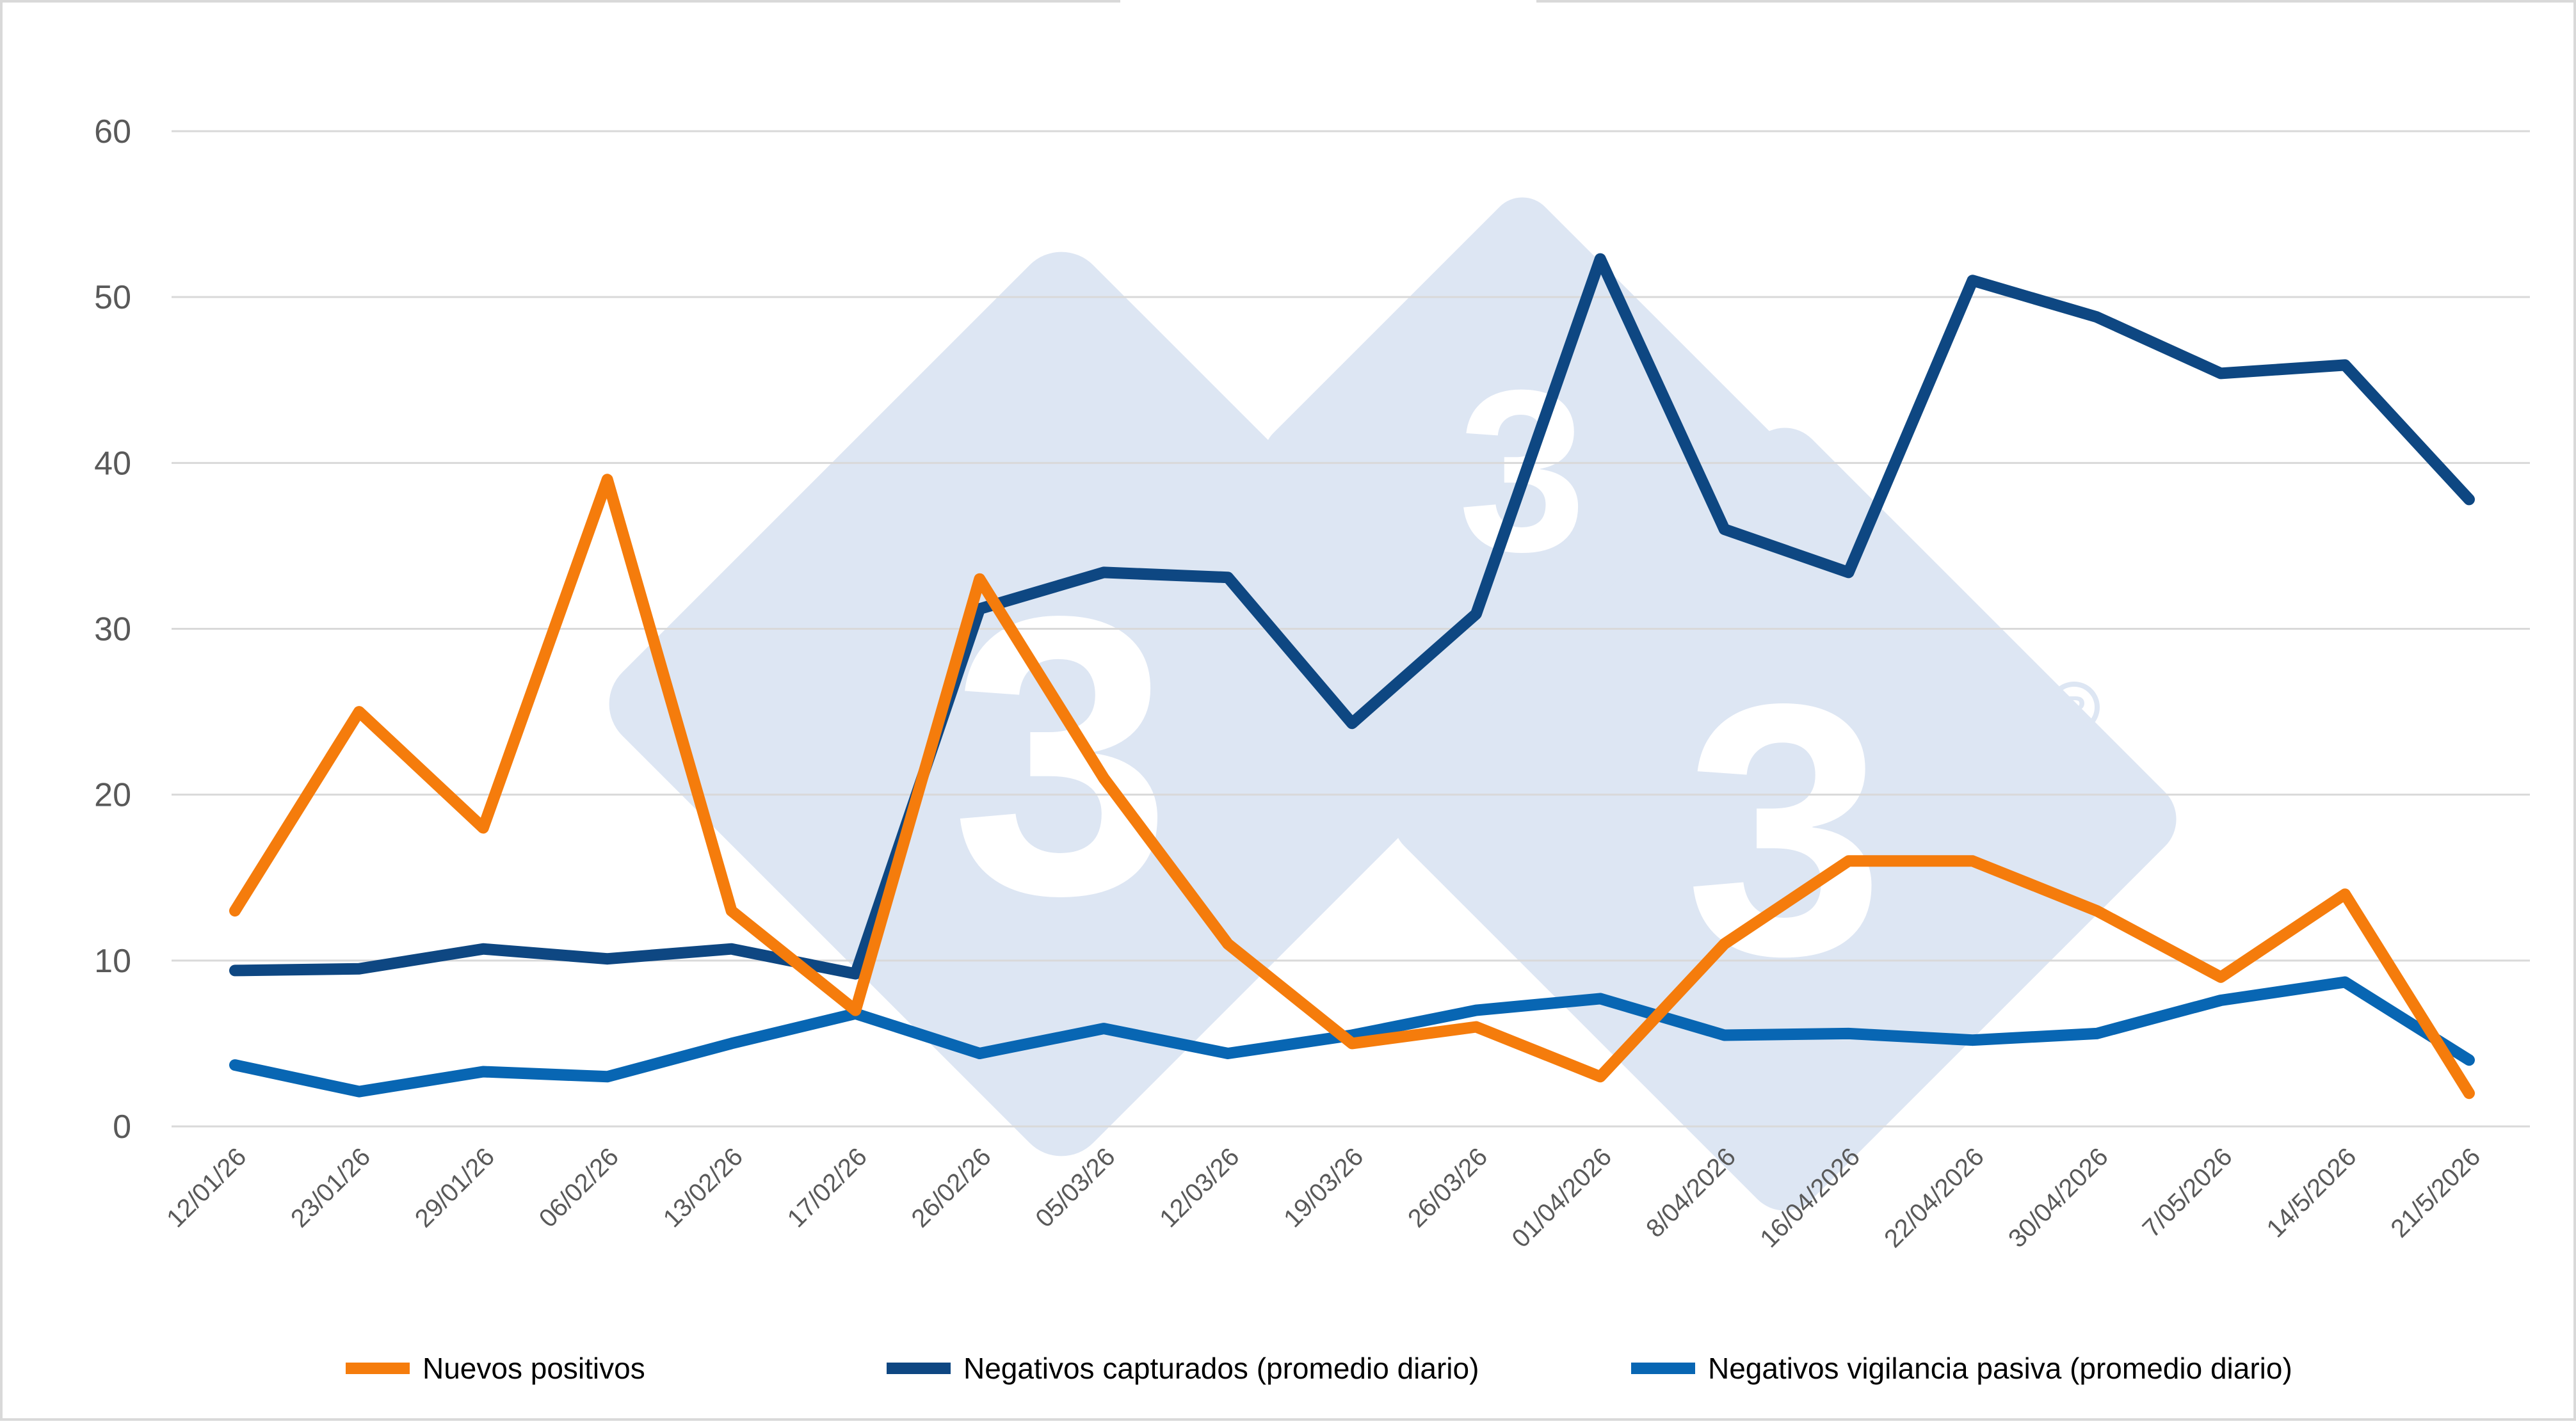 This screenshot has width=2576, height=1424. Describe the element at coordinates (1328, 2) in the screenshot. I see `frame-top-gap` at that location.